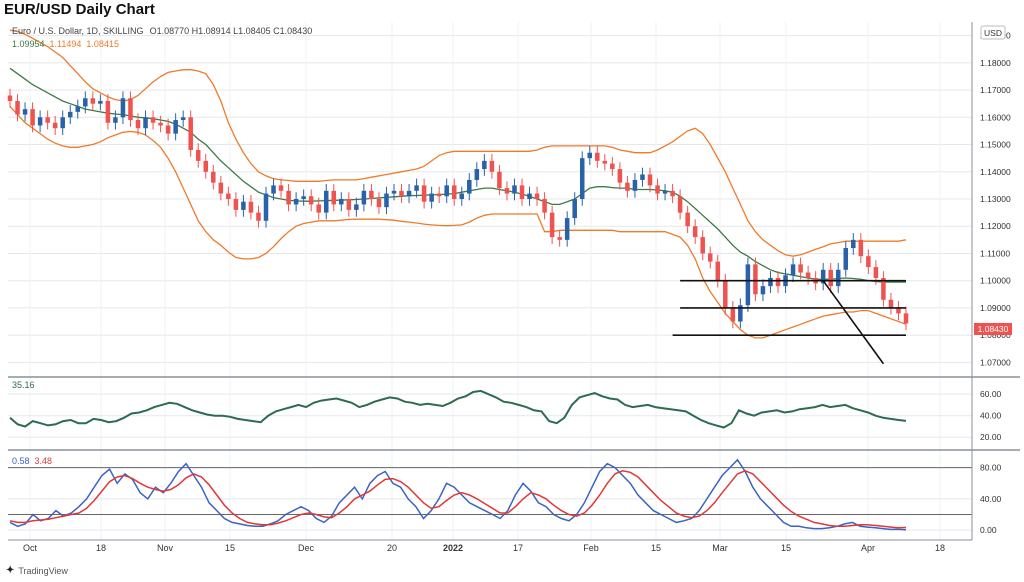 This screenshot has height=582, width=1024. Describe the element at coordinates (995, 253) in the screenshot. I see `price-tick-label: 1.11000` at that location.